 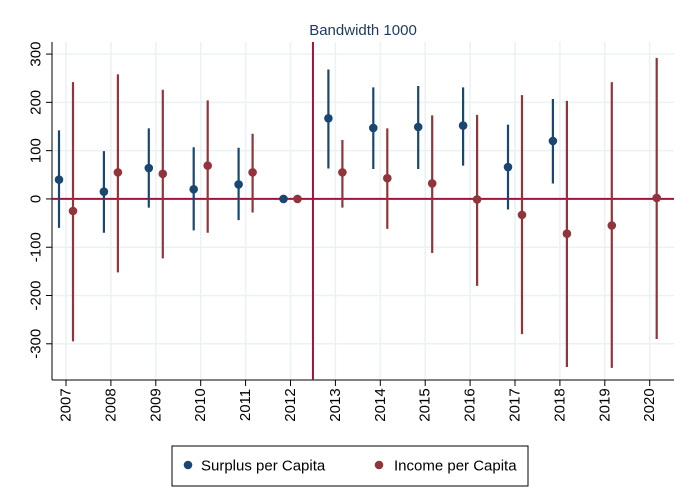 I want to click on x-tick-label: 2015, so click(x=425, y=404).